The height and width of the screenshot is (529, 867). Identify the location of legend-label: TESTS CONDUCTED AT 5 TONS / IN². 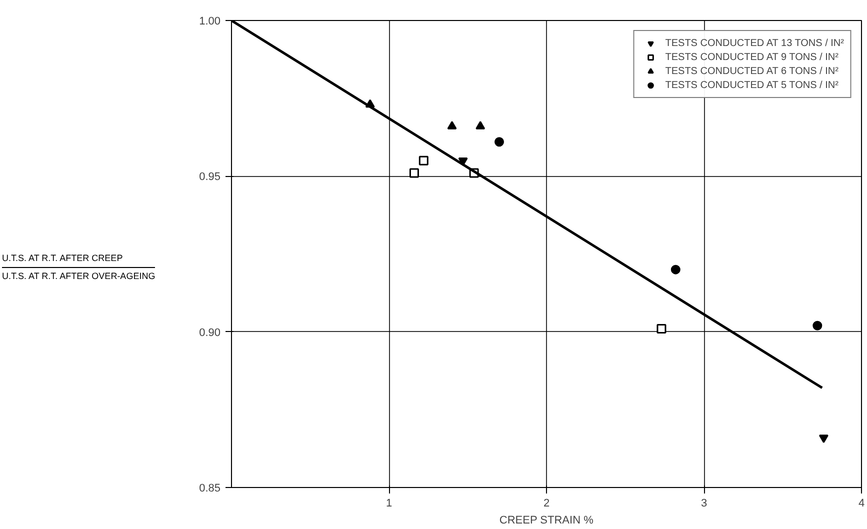
(751, 85).